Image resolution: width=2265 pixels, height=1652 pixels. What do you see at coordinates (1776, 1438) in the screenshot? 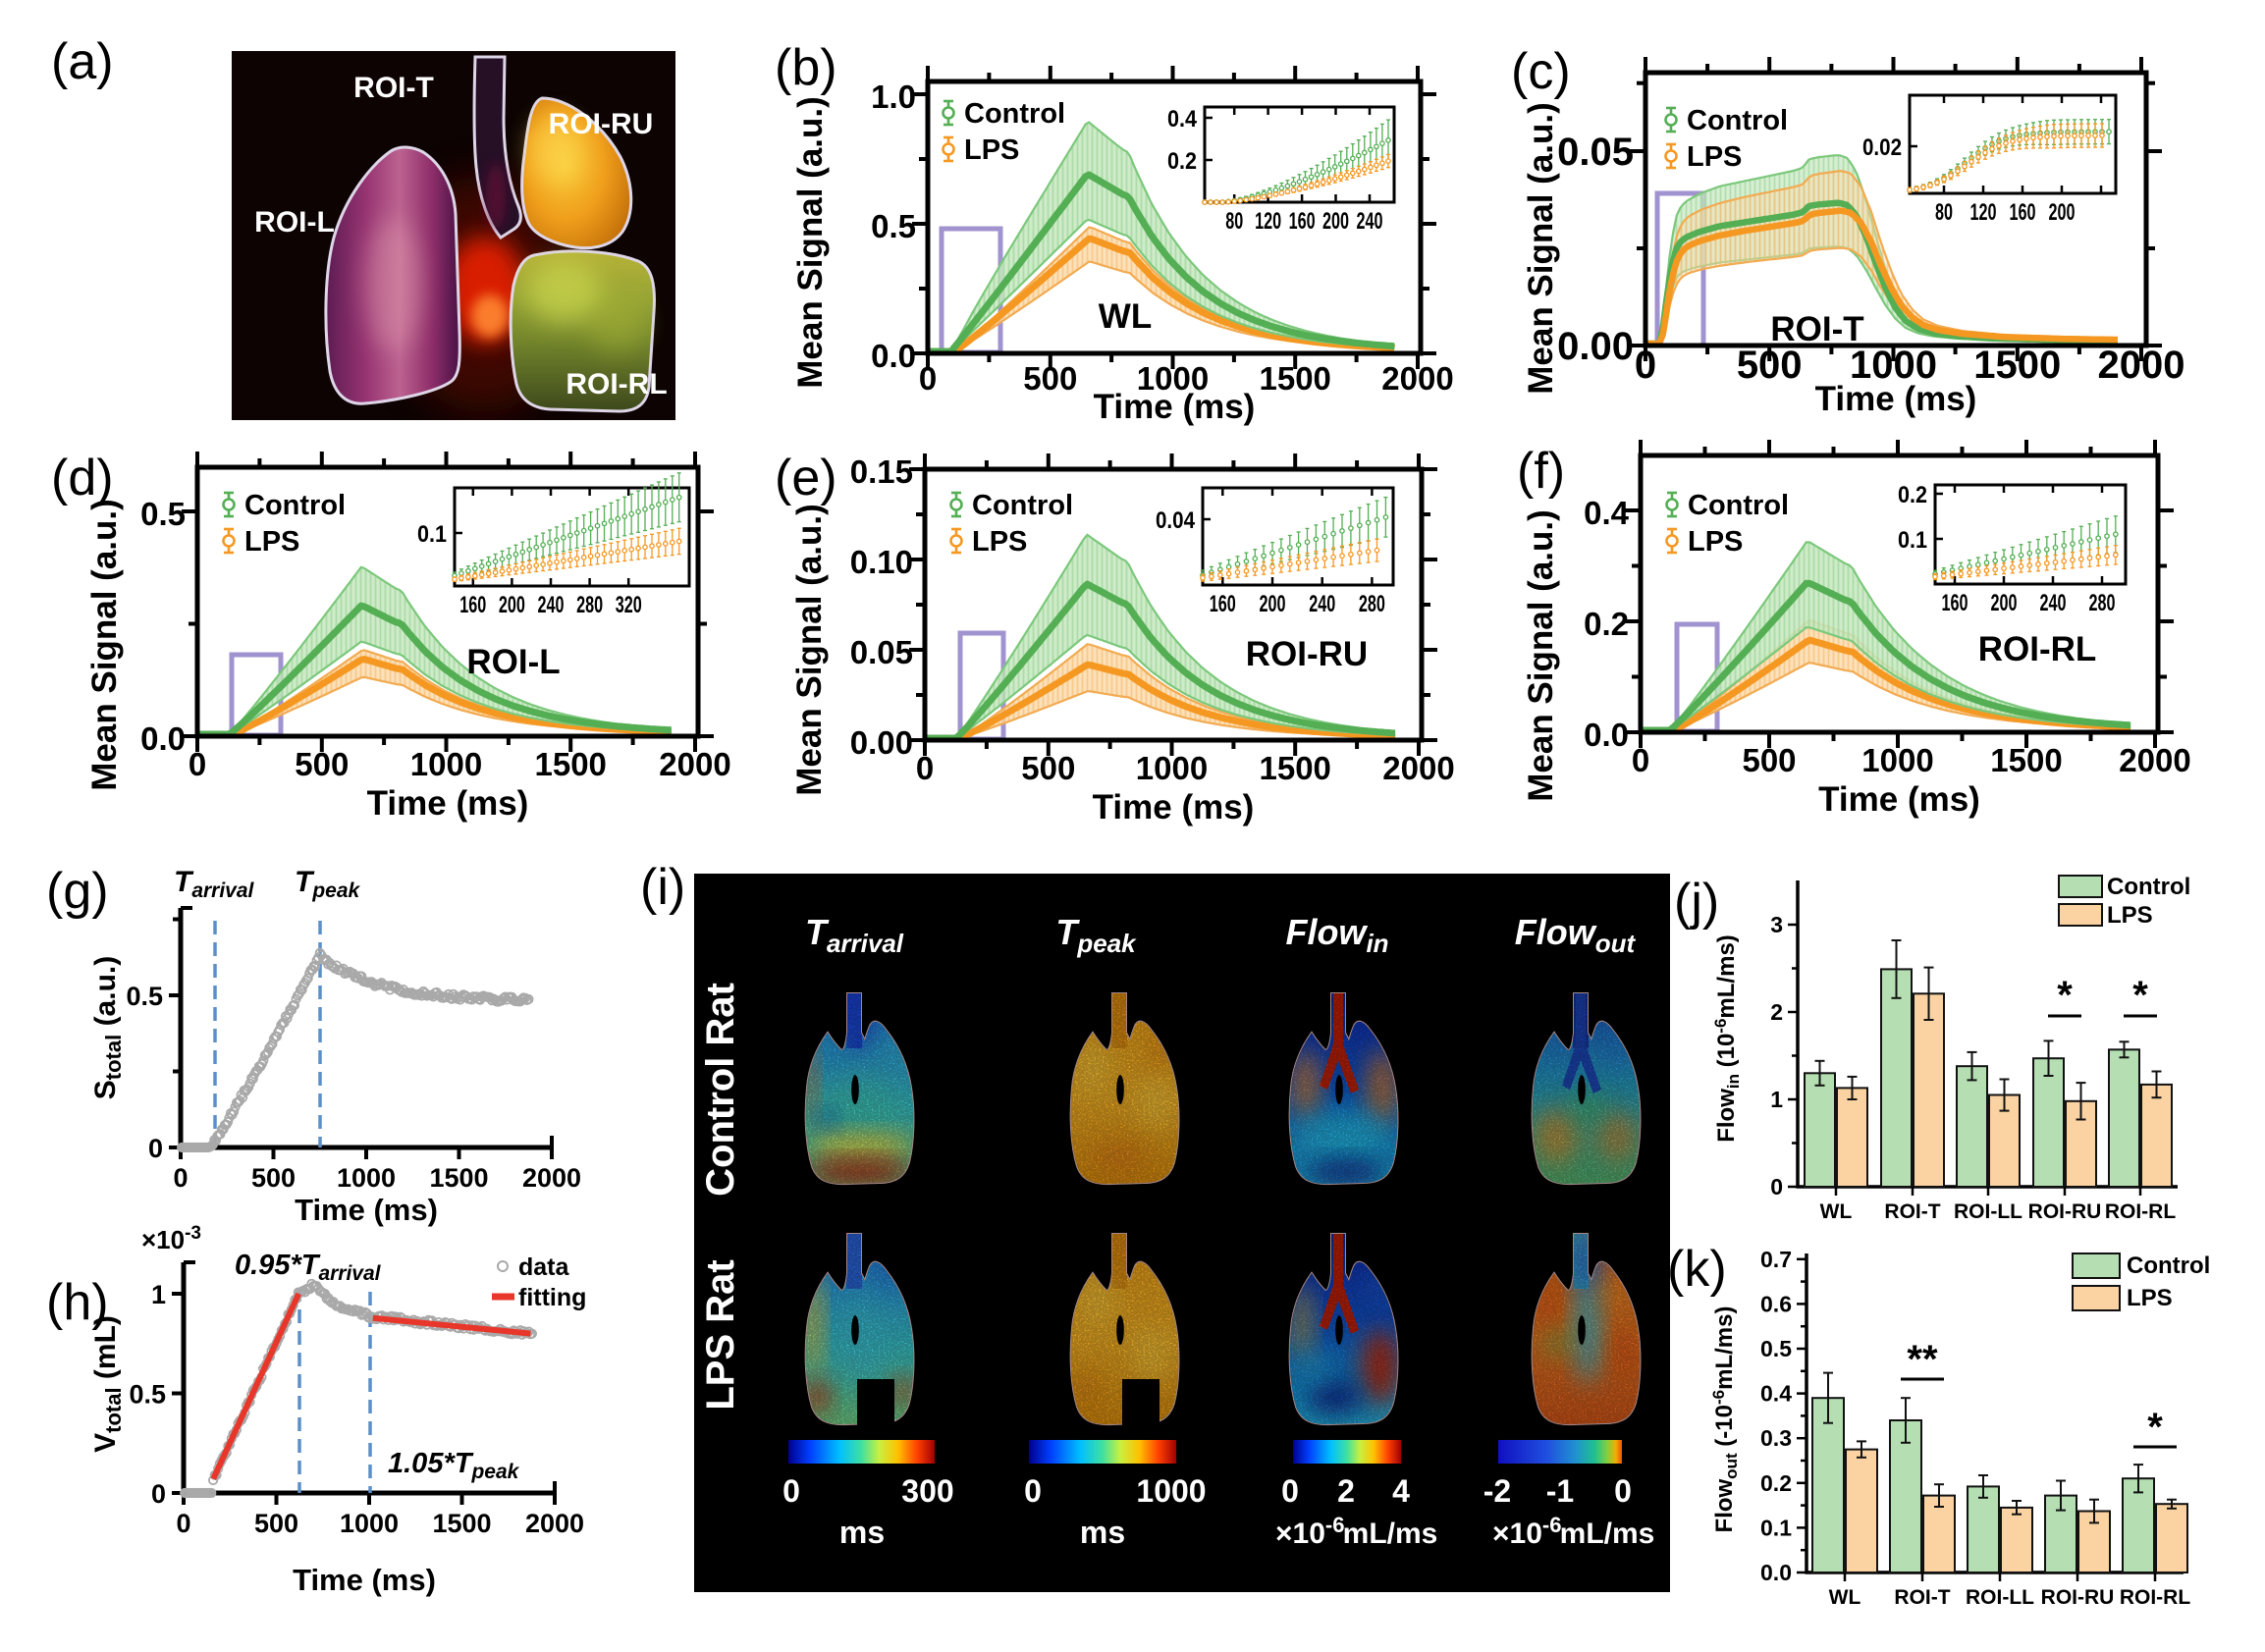
I see `svg-text: 0.3` at bounding box center [1776, 1438].